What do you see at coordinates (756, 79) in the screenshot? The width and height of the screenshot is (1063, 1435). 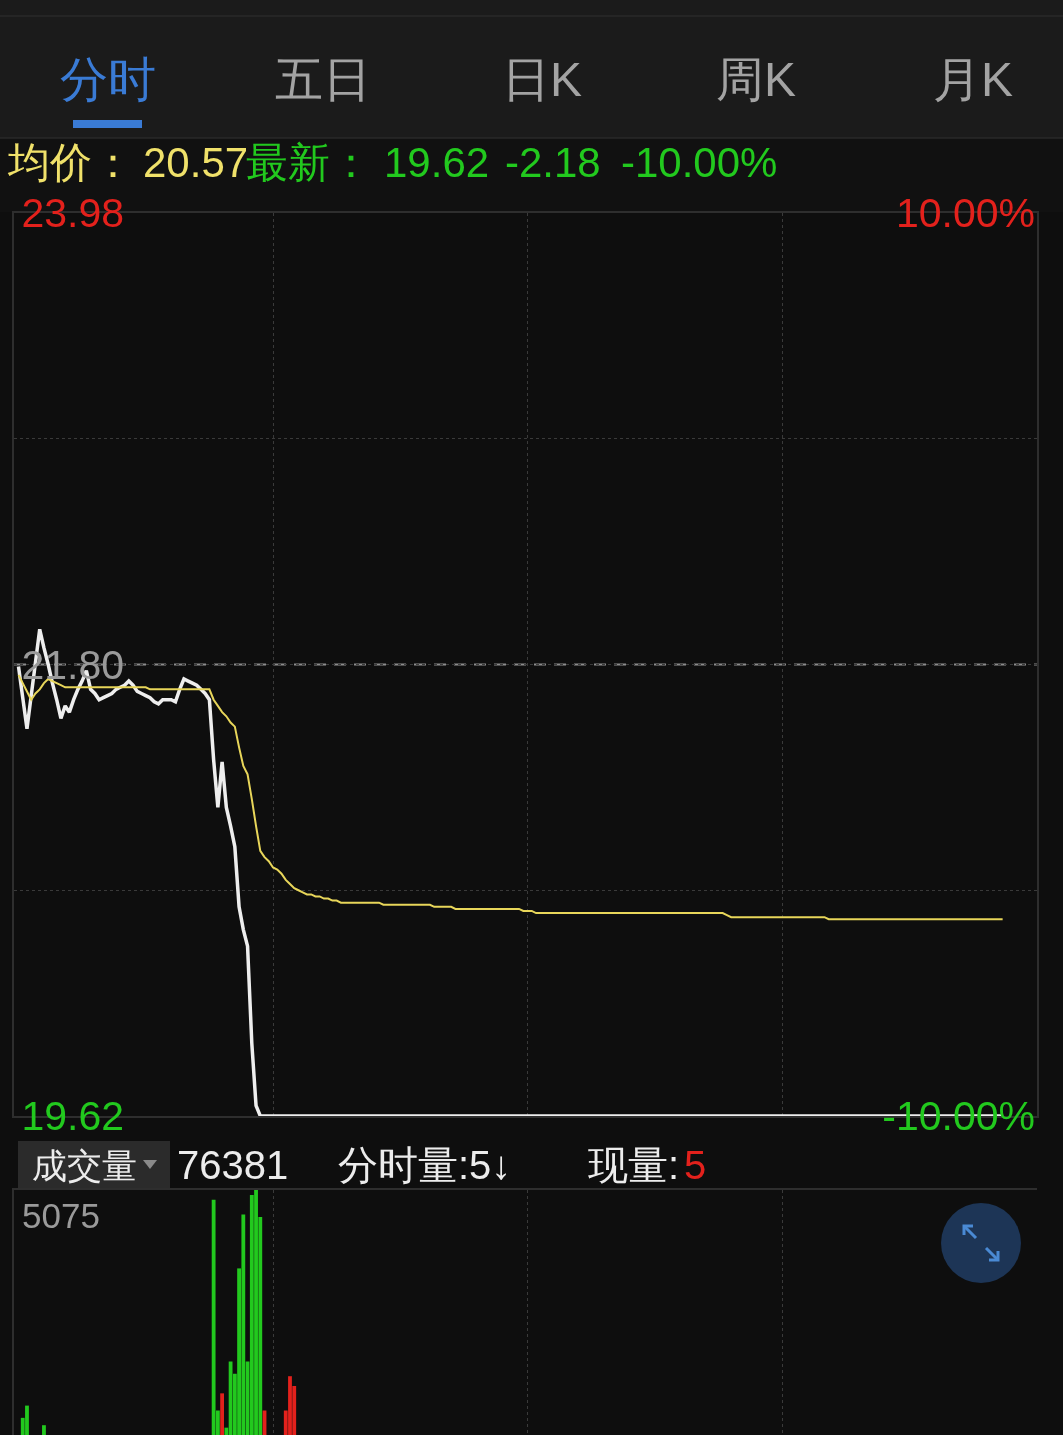 I see `text: 周K` at bounding box center [756, 79].